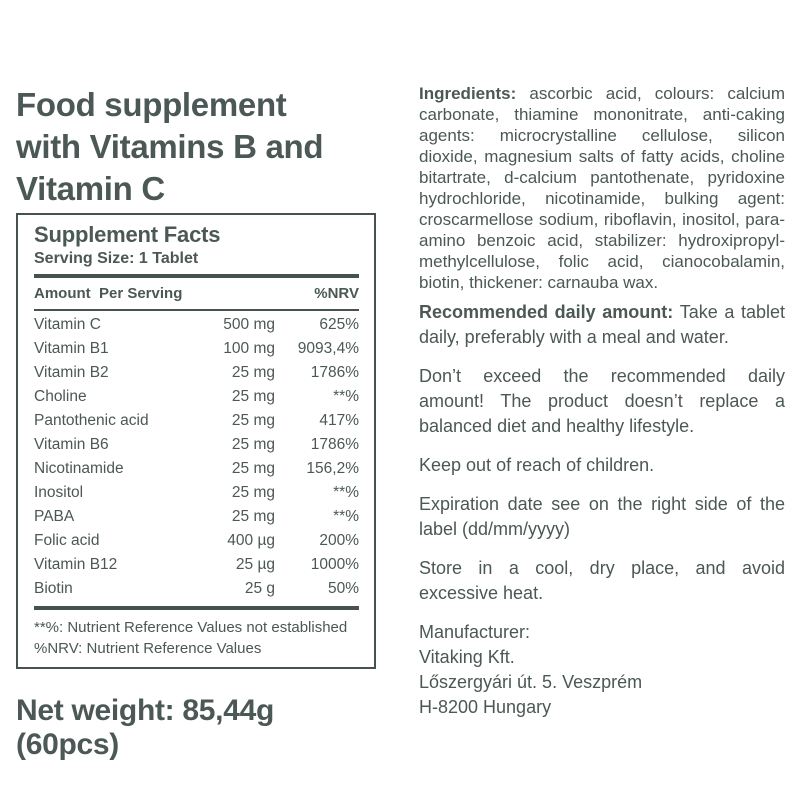  I want to click on nutrient-row: Vitamin B2 25 mg 1786%, so click(196, 373).